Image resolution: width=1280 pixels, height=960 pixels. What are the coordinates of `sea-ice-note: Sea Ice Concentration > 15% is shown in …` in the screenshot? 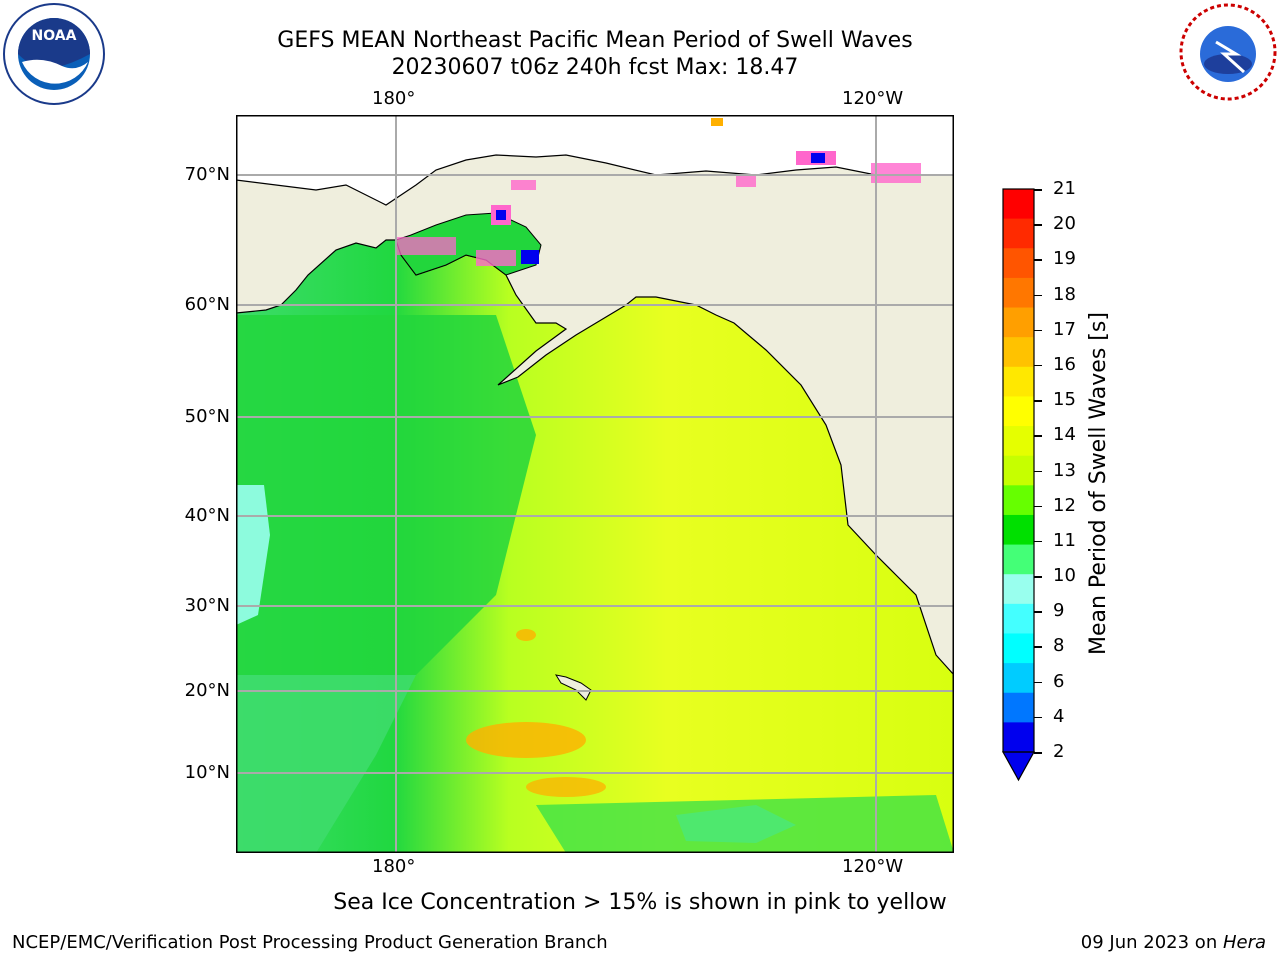 It's located at (640, 902).